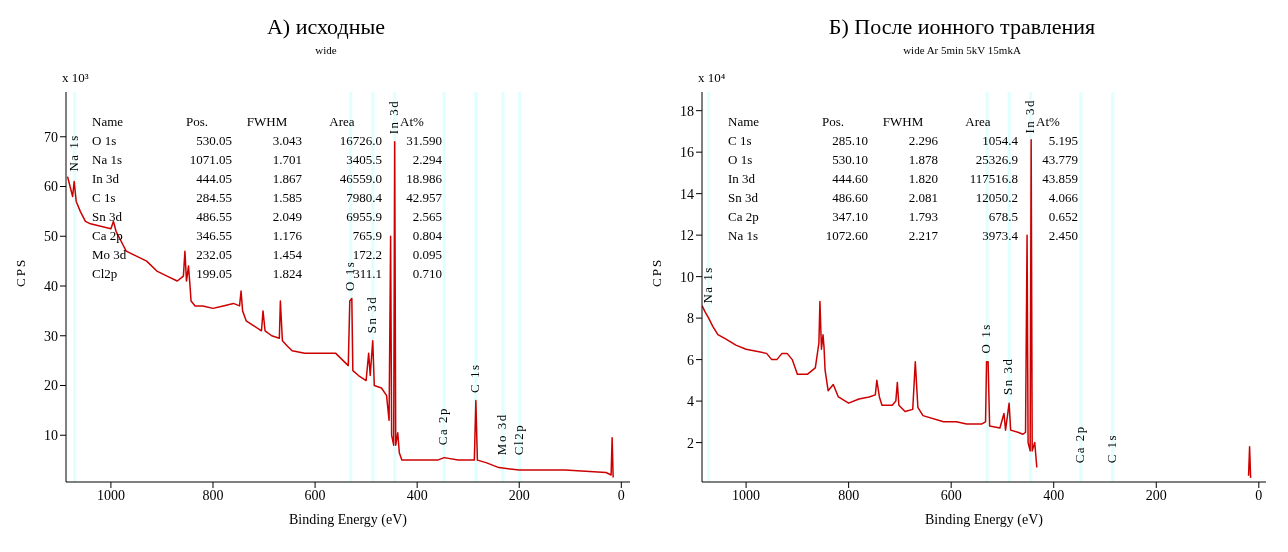  Describe the element at coordinates (267, 216) in the screenshot. I see `text: Sn 3d 486.55 2.049 6955.9 2.565` at that location.